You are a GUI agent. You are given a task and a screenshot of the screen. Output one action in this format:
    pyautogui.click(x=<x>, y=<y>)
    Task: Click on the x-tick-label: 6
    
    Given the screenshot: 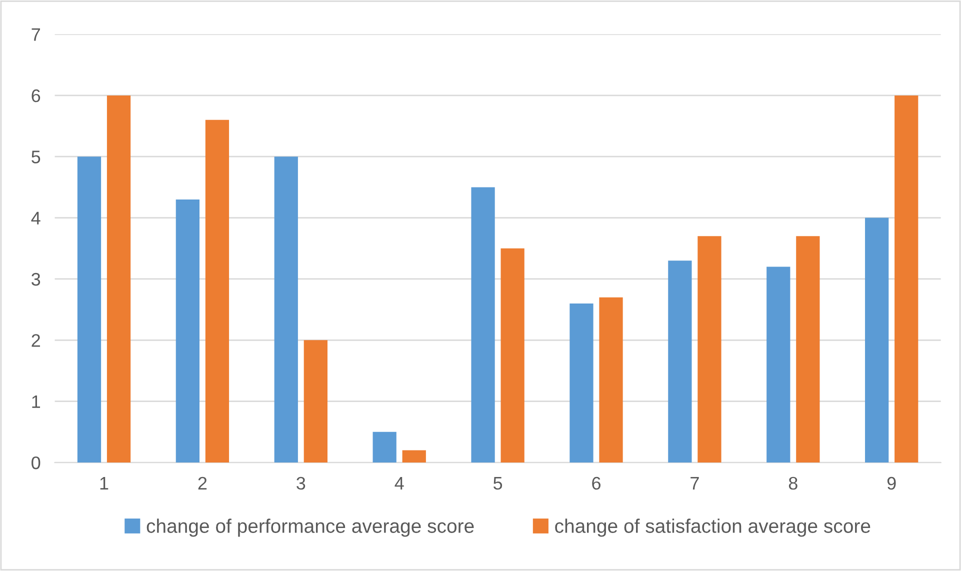 What is the action you would take?
    pyautogui.click(x=596, y=483)
    